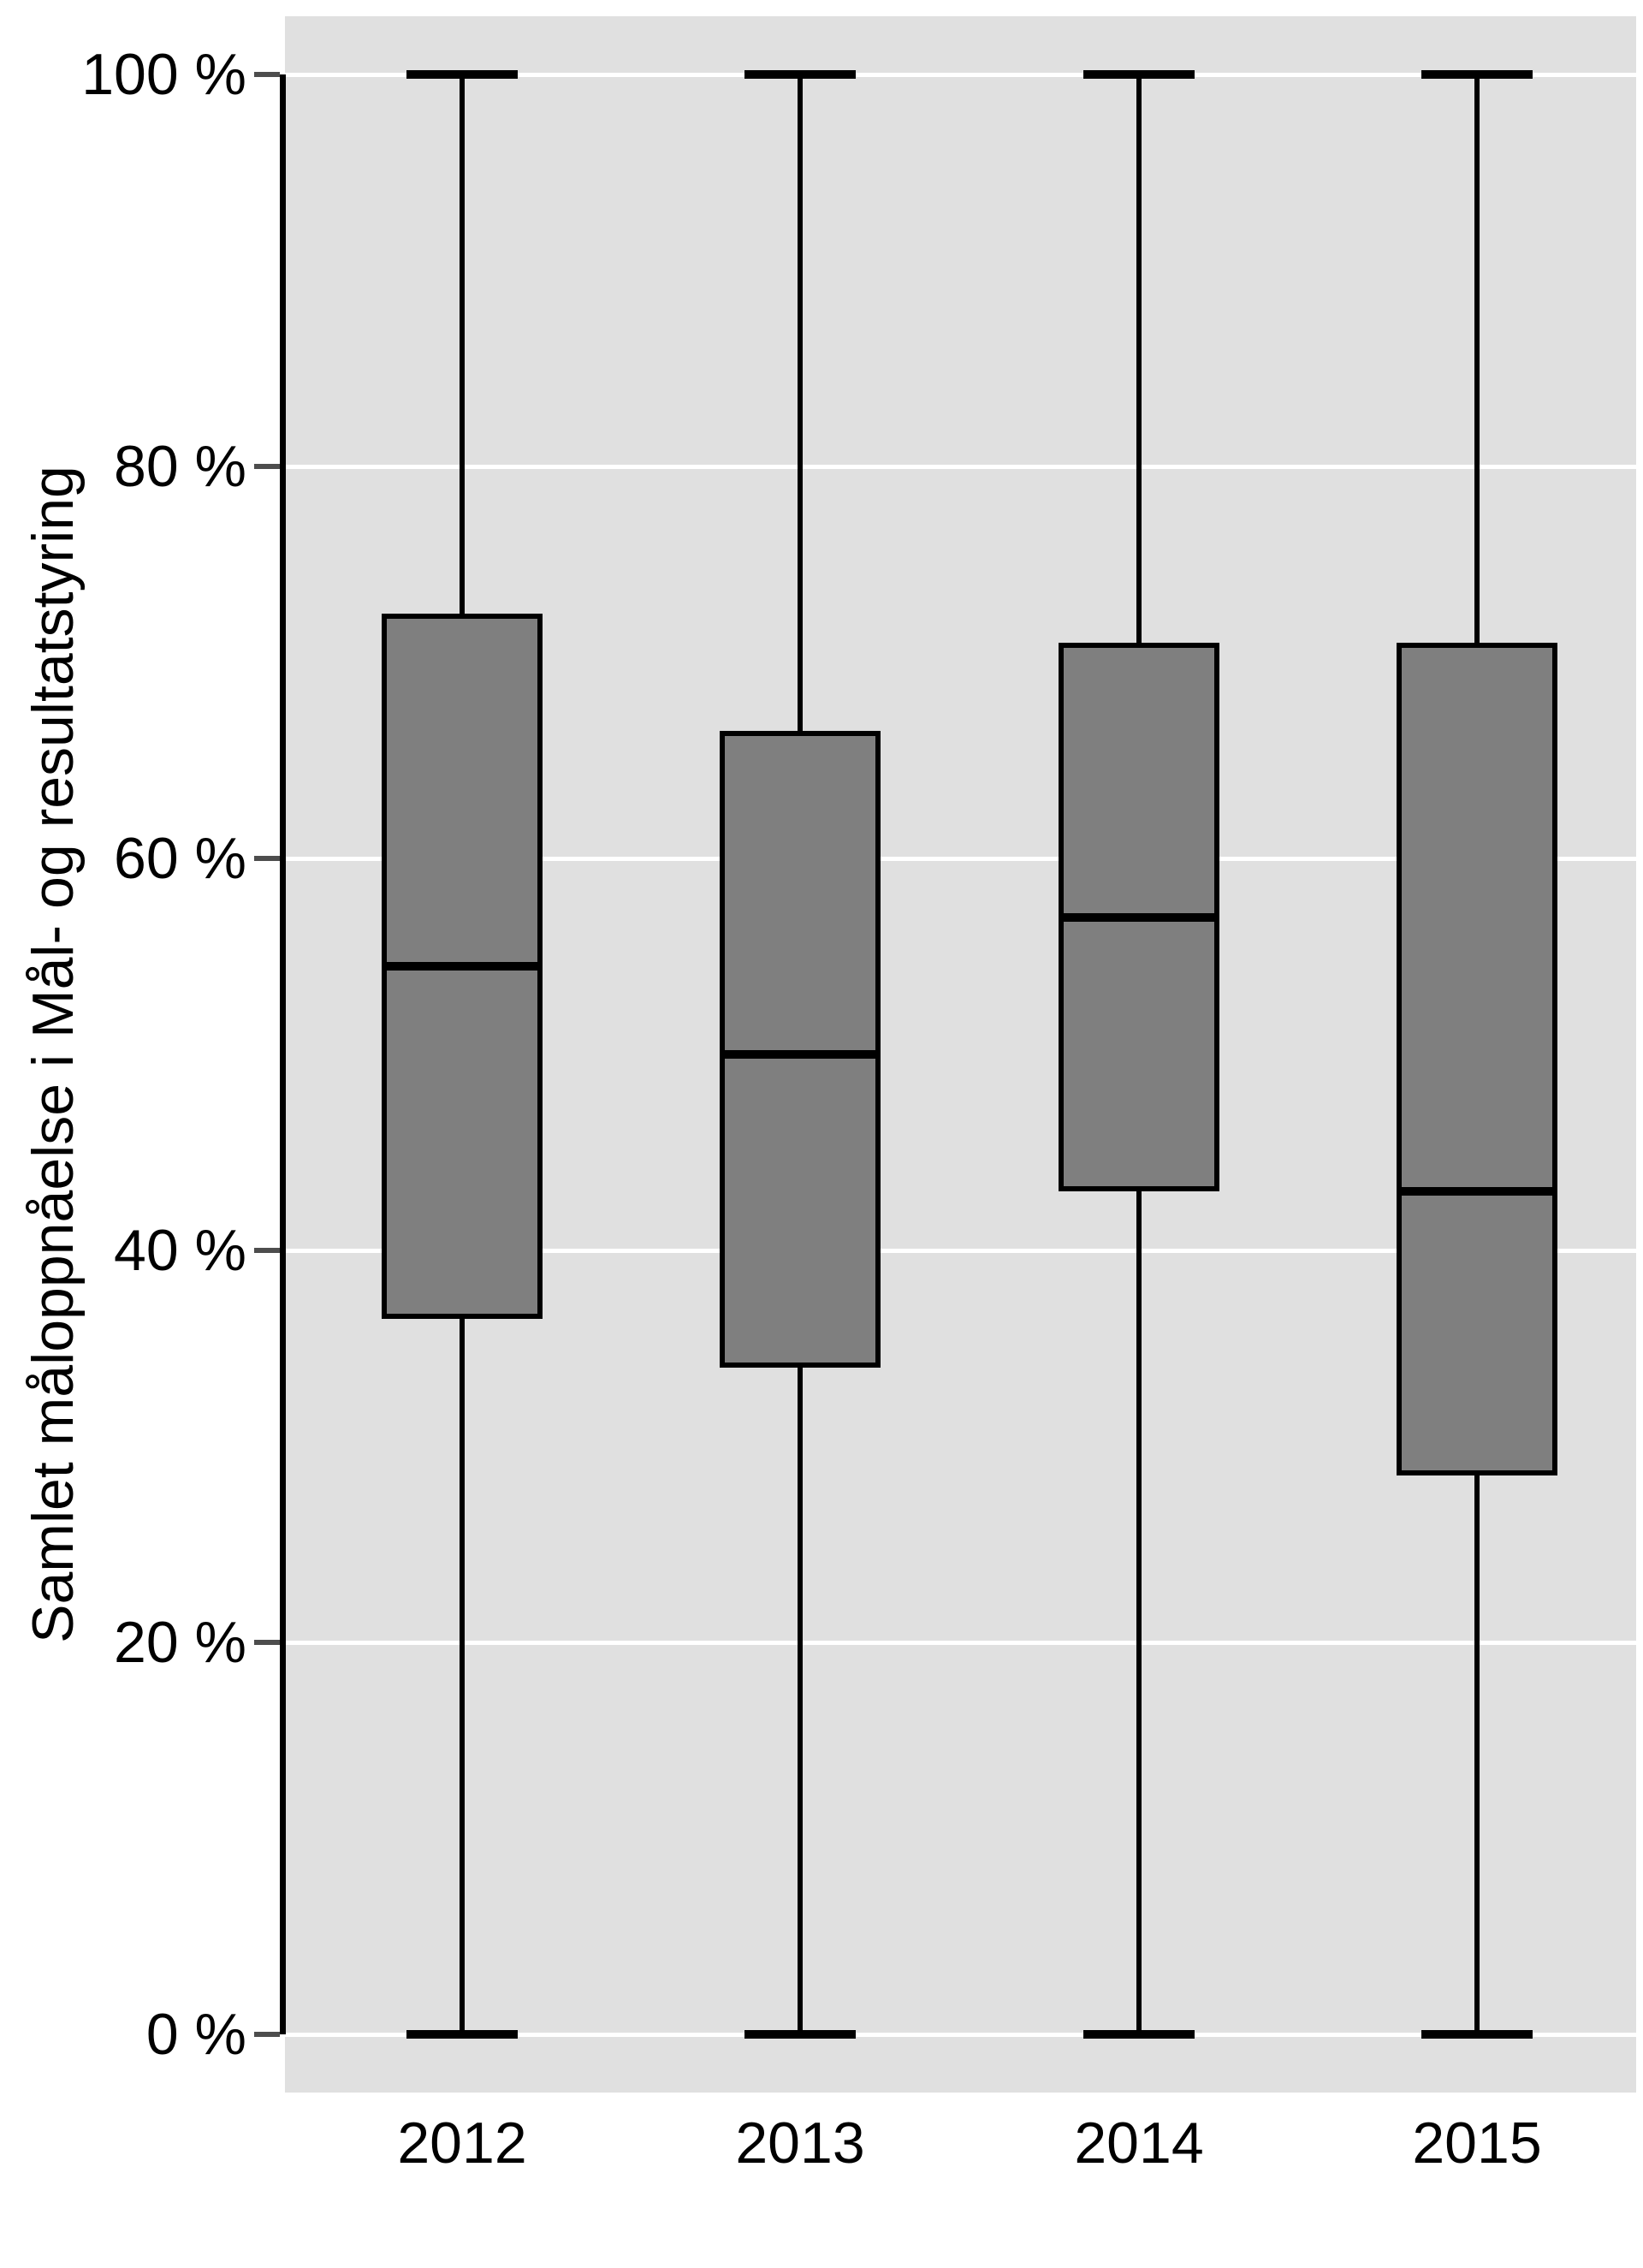  Describe the element at coordinates (800, 2034) in the screenshot. I see `whisker-cap-low-2013` at that location.